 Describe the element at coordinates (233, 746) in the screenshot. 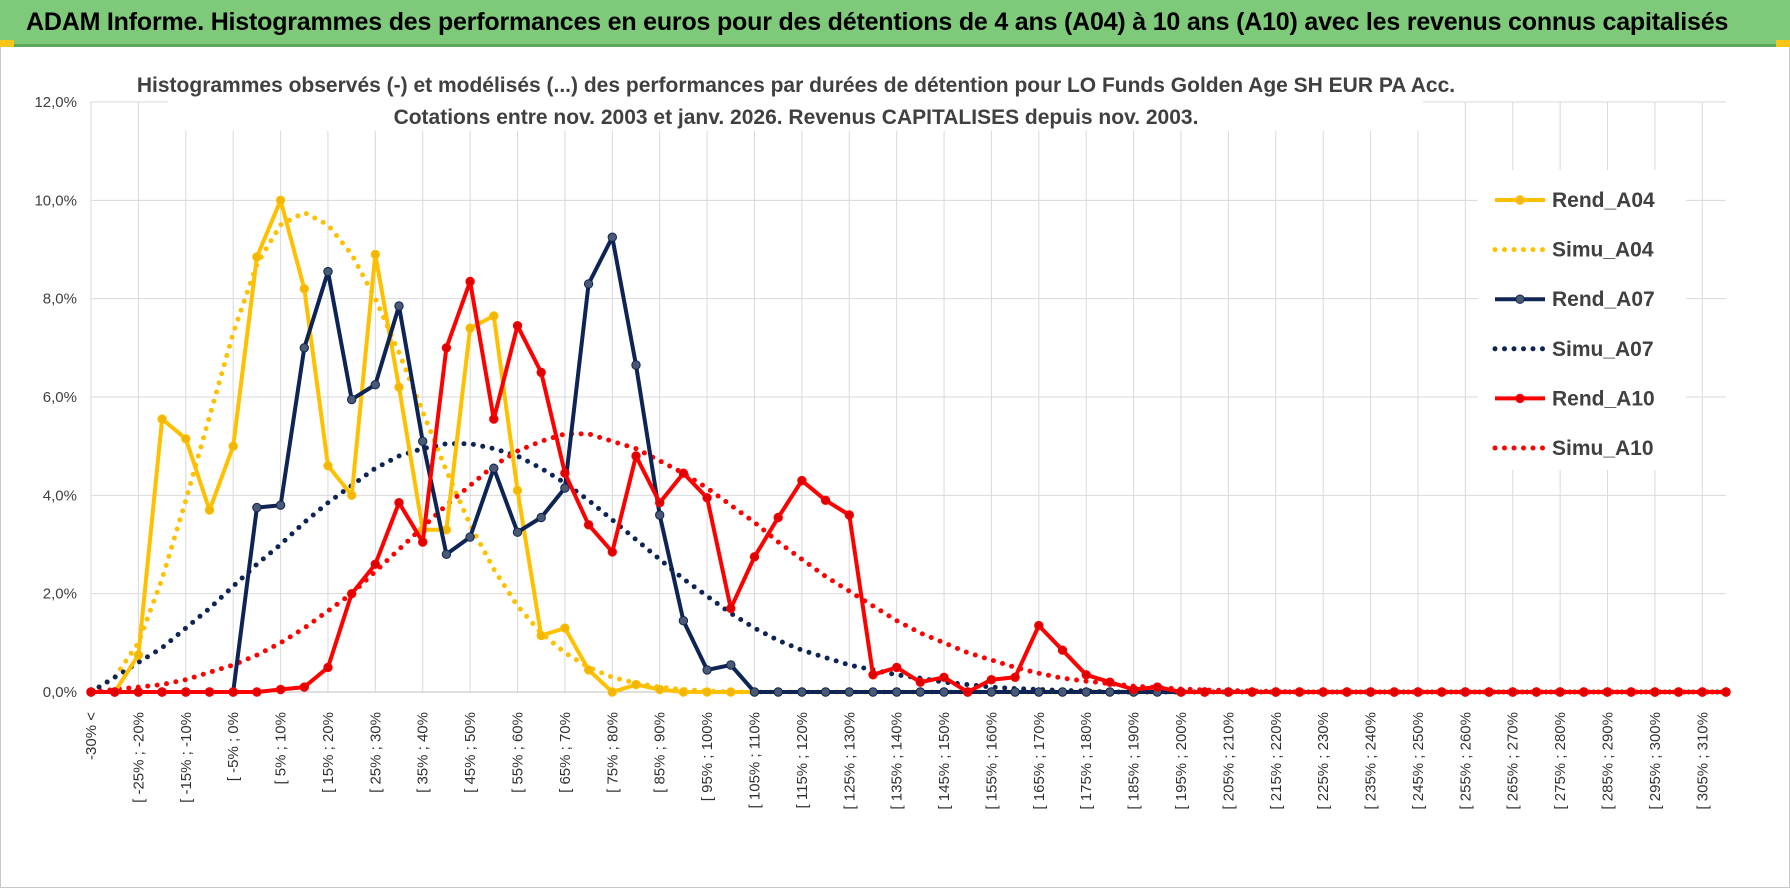

I see `x-tick-label: [ -5% ; 0%` at that location.